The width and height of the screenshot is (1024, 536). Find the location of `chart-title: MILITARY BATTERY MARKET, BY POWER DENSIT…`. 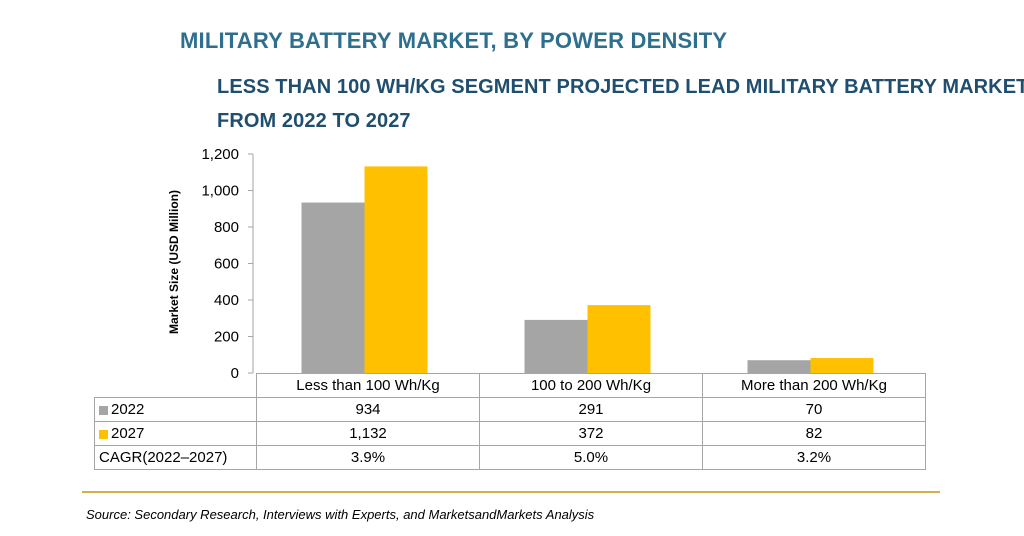

chart-title: MILITARY BATTERY MARKET, BY POWER DENSIT… is located at coordinates (454, 40).